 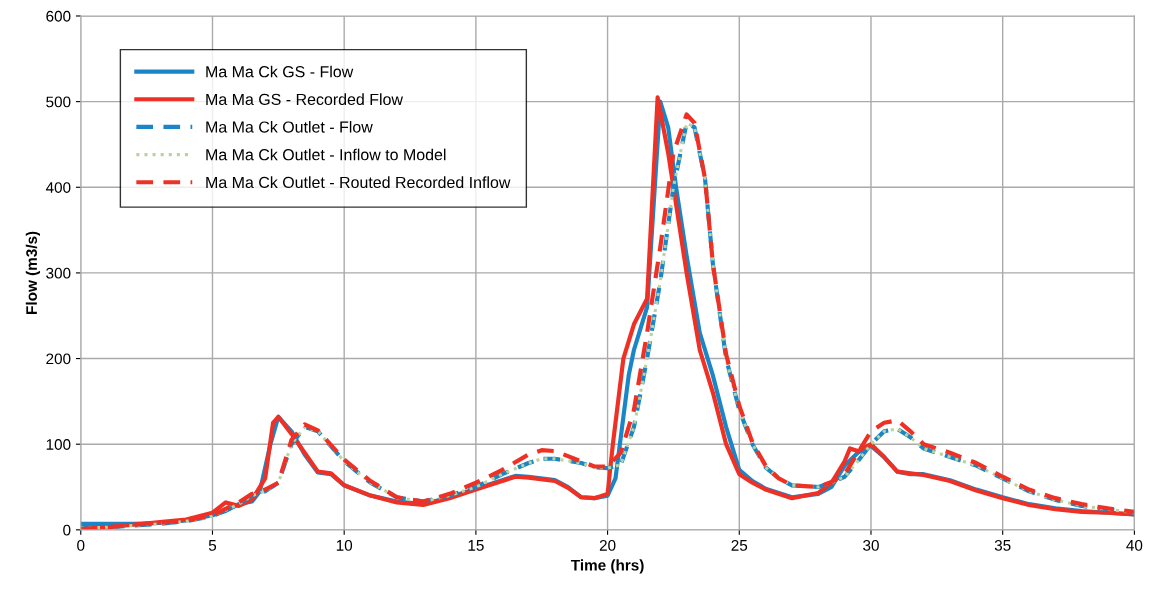 What do you see at coordinates (304, 99) in the screenshot?
I see `legend-label: Ma Ma GS - Recorded Flow` at bounding box center [304, 99].